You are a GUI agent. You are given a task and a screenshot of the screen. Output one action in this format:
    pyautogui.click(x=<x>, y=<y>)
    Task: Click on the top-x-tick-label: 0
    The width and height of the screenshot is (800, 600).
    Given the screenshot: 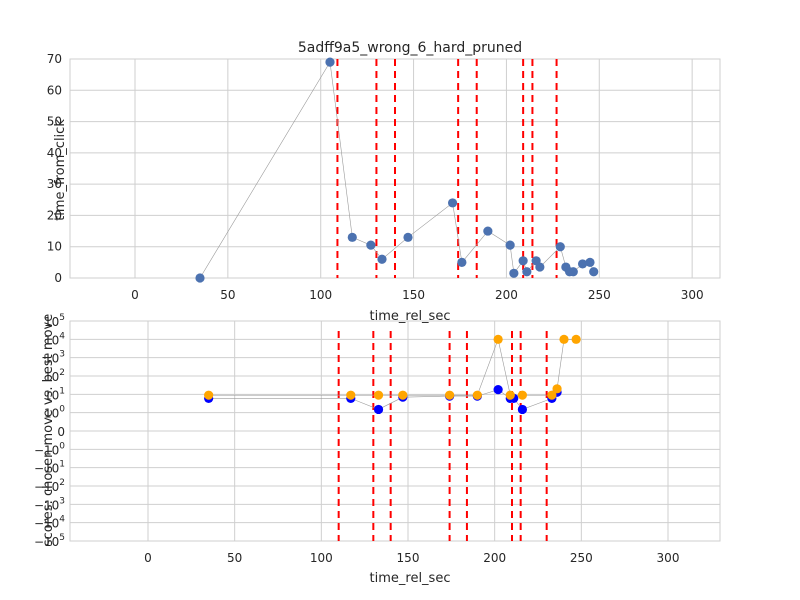 What is the action you would take?
    pyautogui.click(x=135, y=295)
    